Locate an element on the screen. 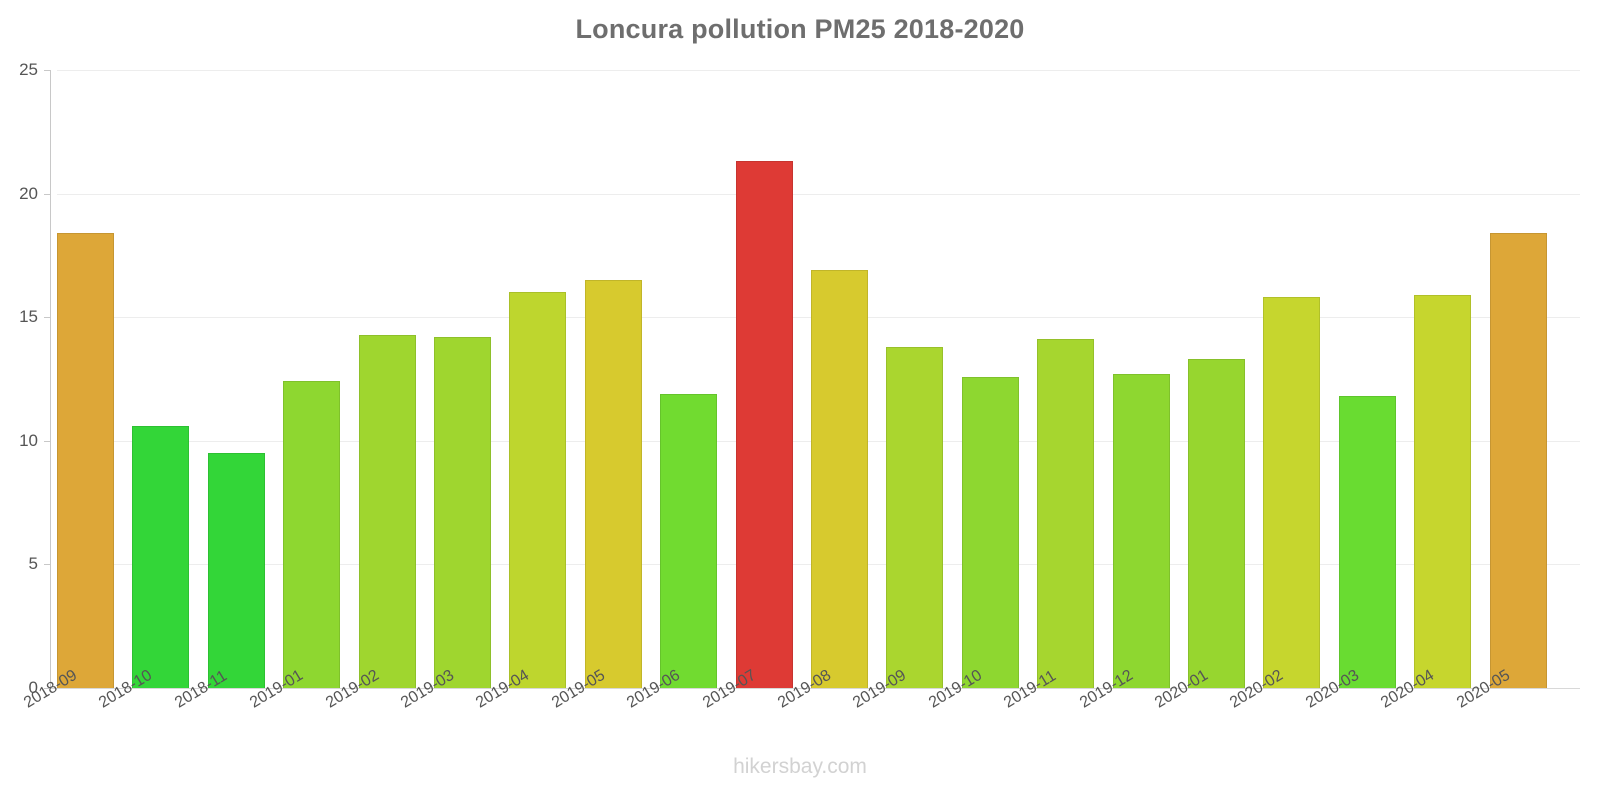 The height and width of the screenshot is (800, 1600). y-axis-tick-label: 0 is located at coordinates (33, 687).